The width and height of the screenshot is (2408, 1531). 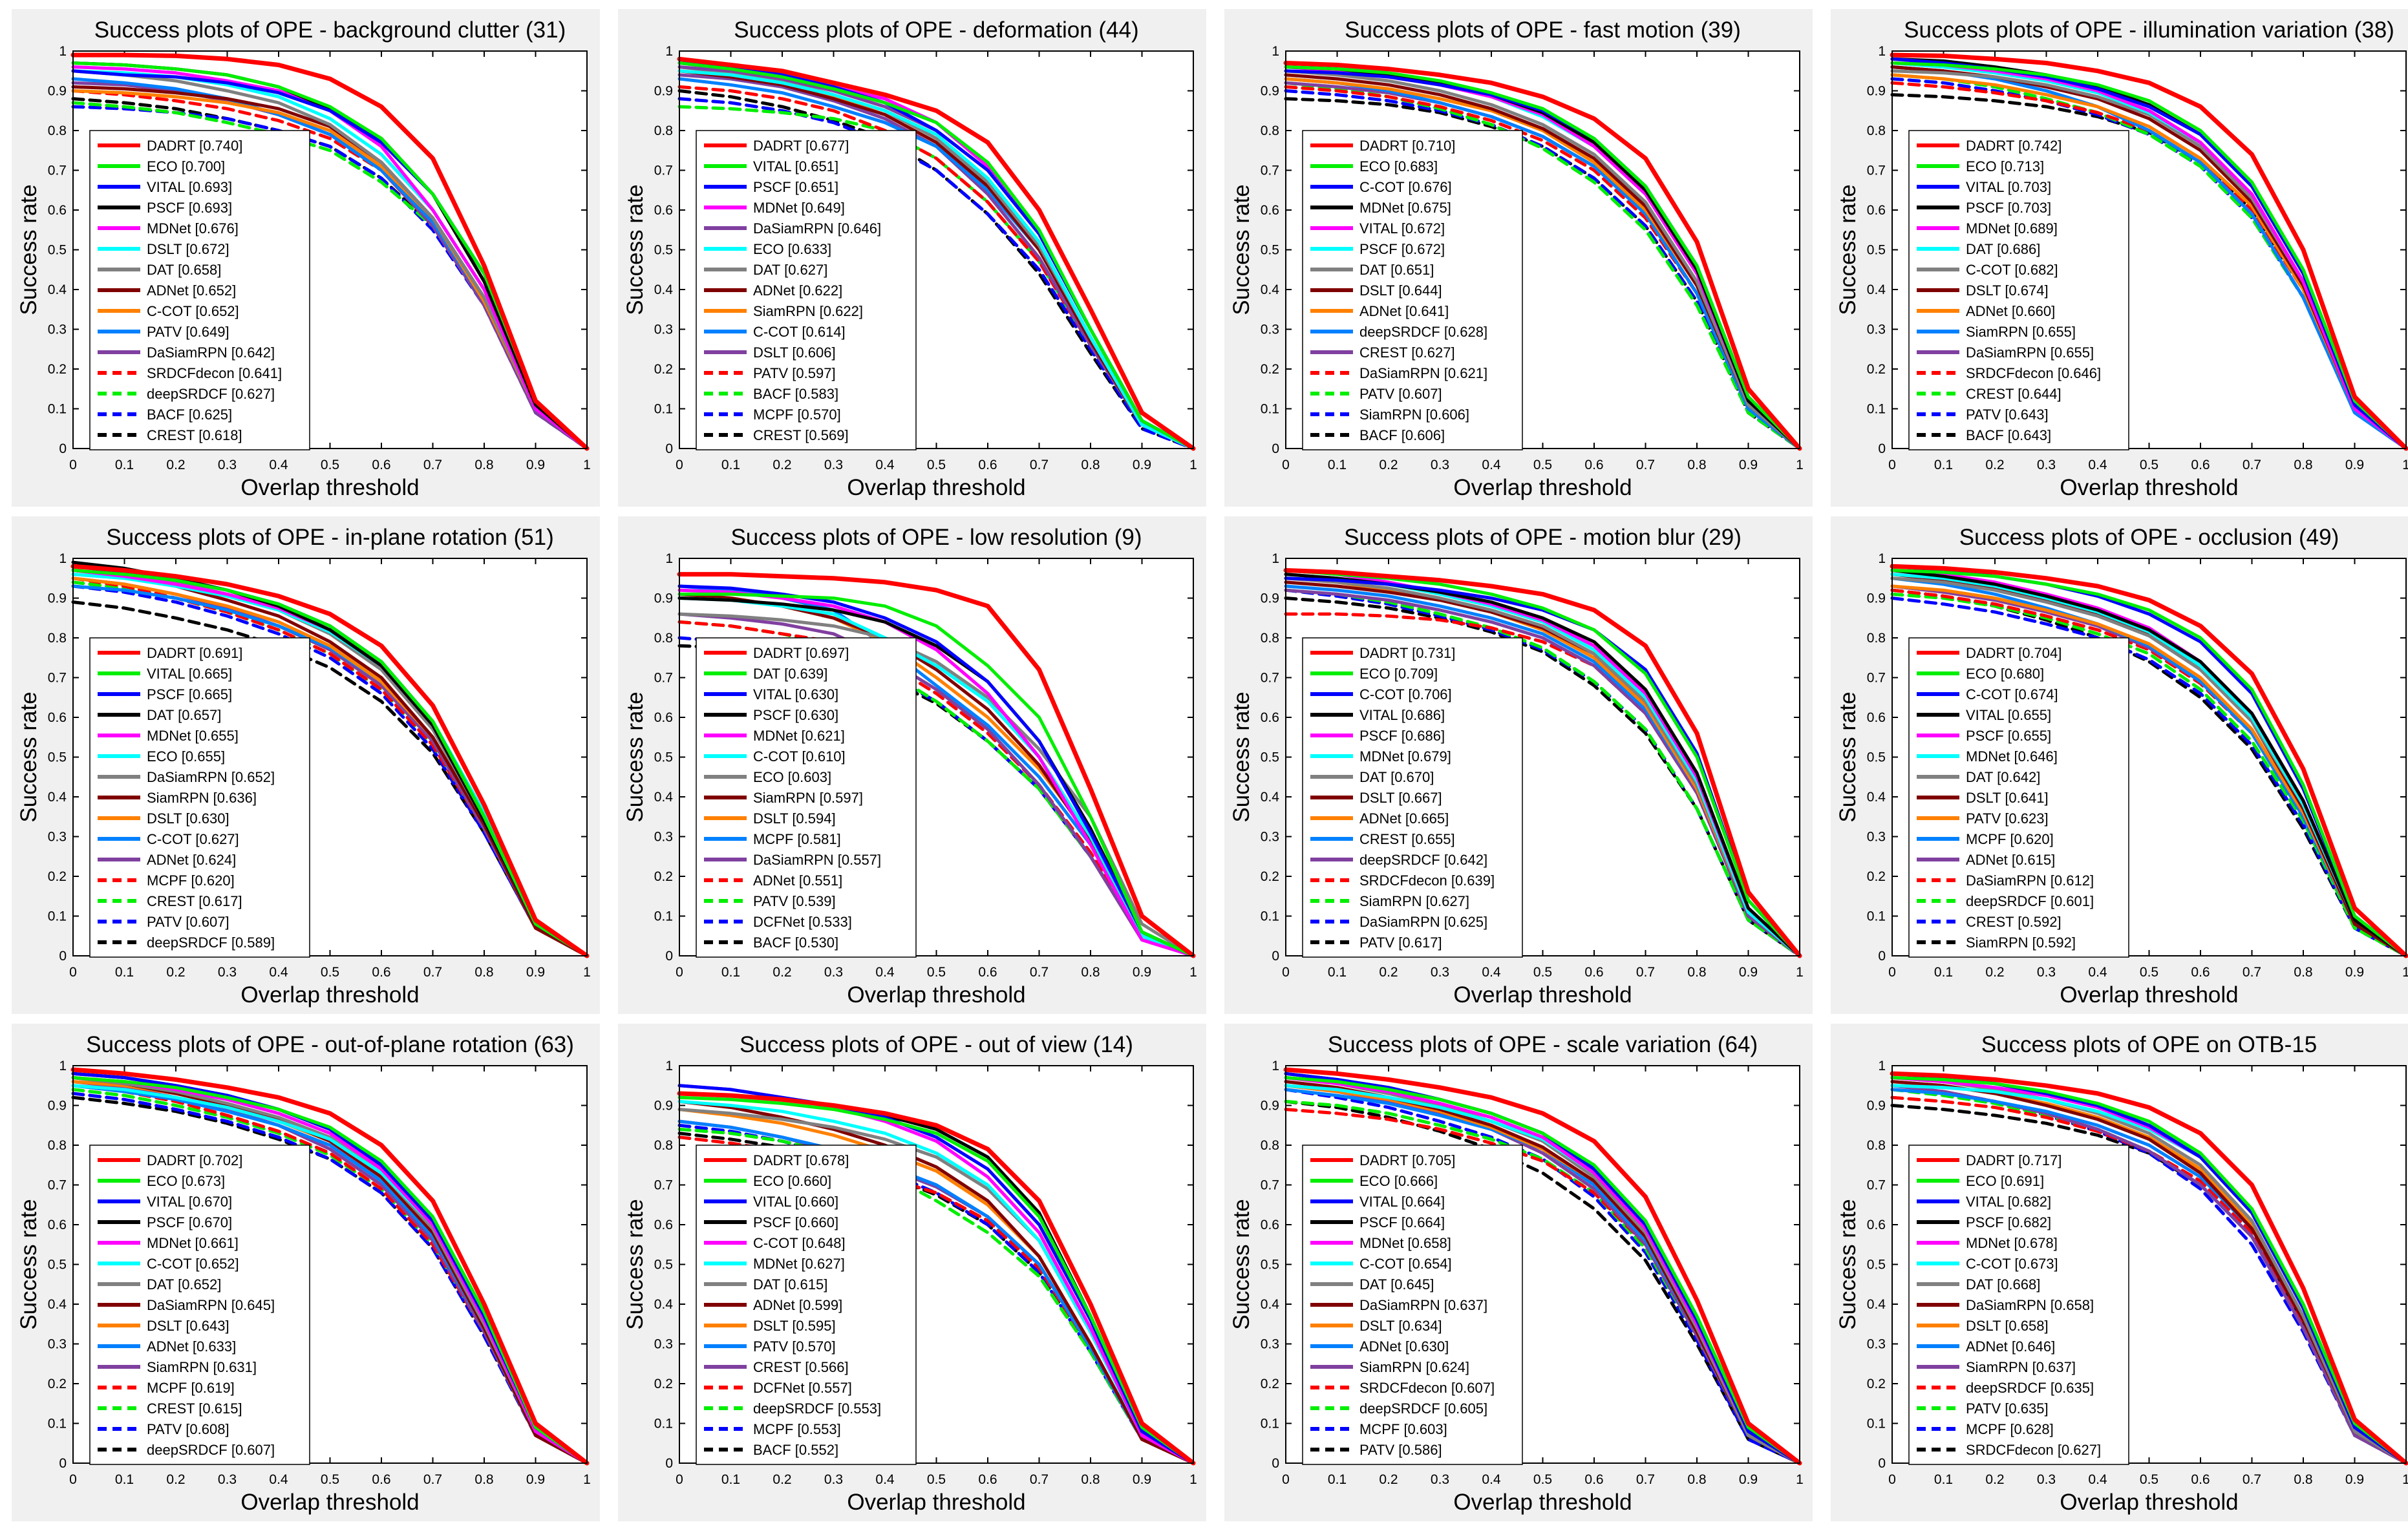 What do you see at coordinates (936, 789) in the screenshot?
I see `series-line-adnet` at bounding box center [936, 789].